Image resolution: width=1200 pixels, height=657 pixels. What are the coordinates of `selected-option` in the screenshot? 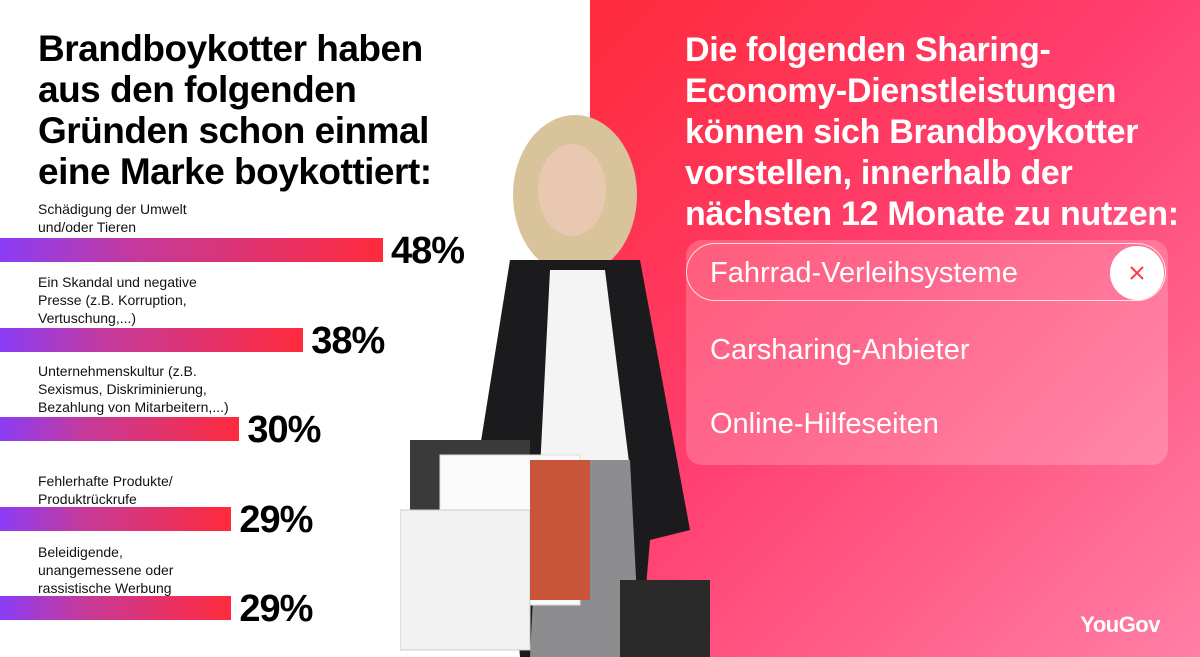 It's located at (926, 272).